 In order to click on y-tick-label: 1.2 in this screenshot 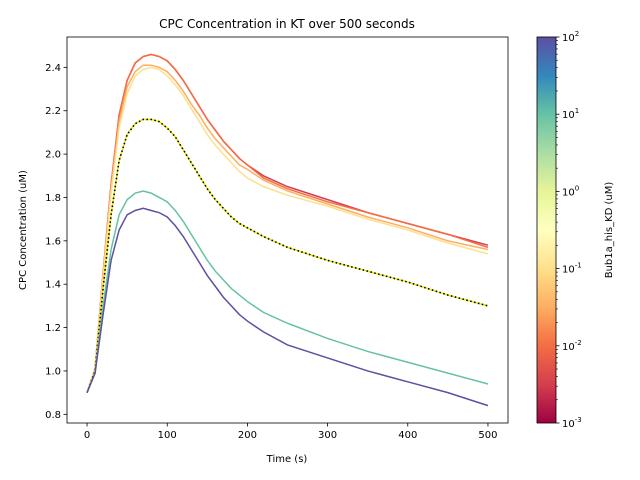, I will do `click(53, 328)`.